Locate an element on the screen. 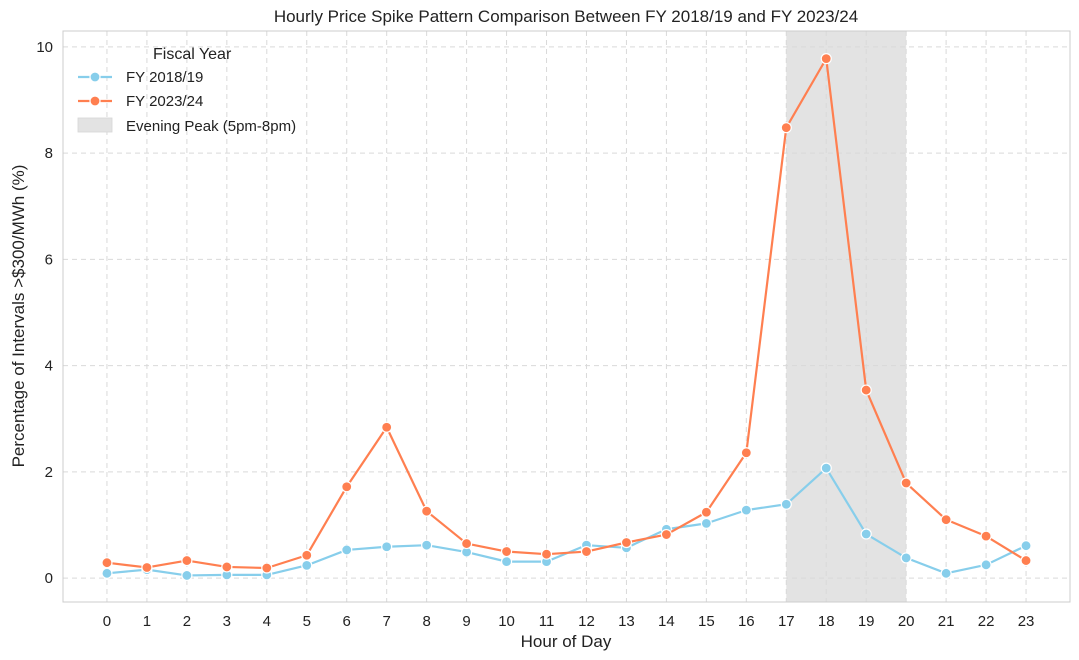 This screenshot has height=660, width=1079. x-tick-label: 19 is located at coordinates (866, 621).